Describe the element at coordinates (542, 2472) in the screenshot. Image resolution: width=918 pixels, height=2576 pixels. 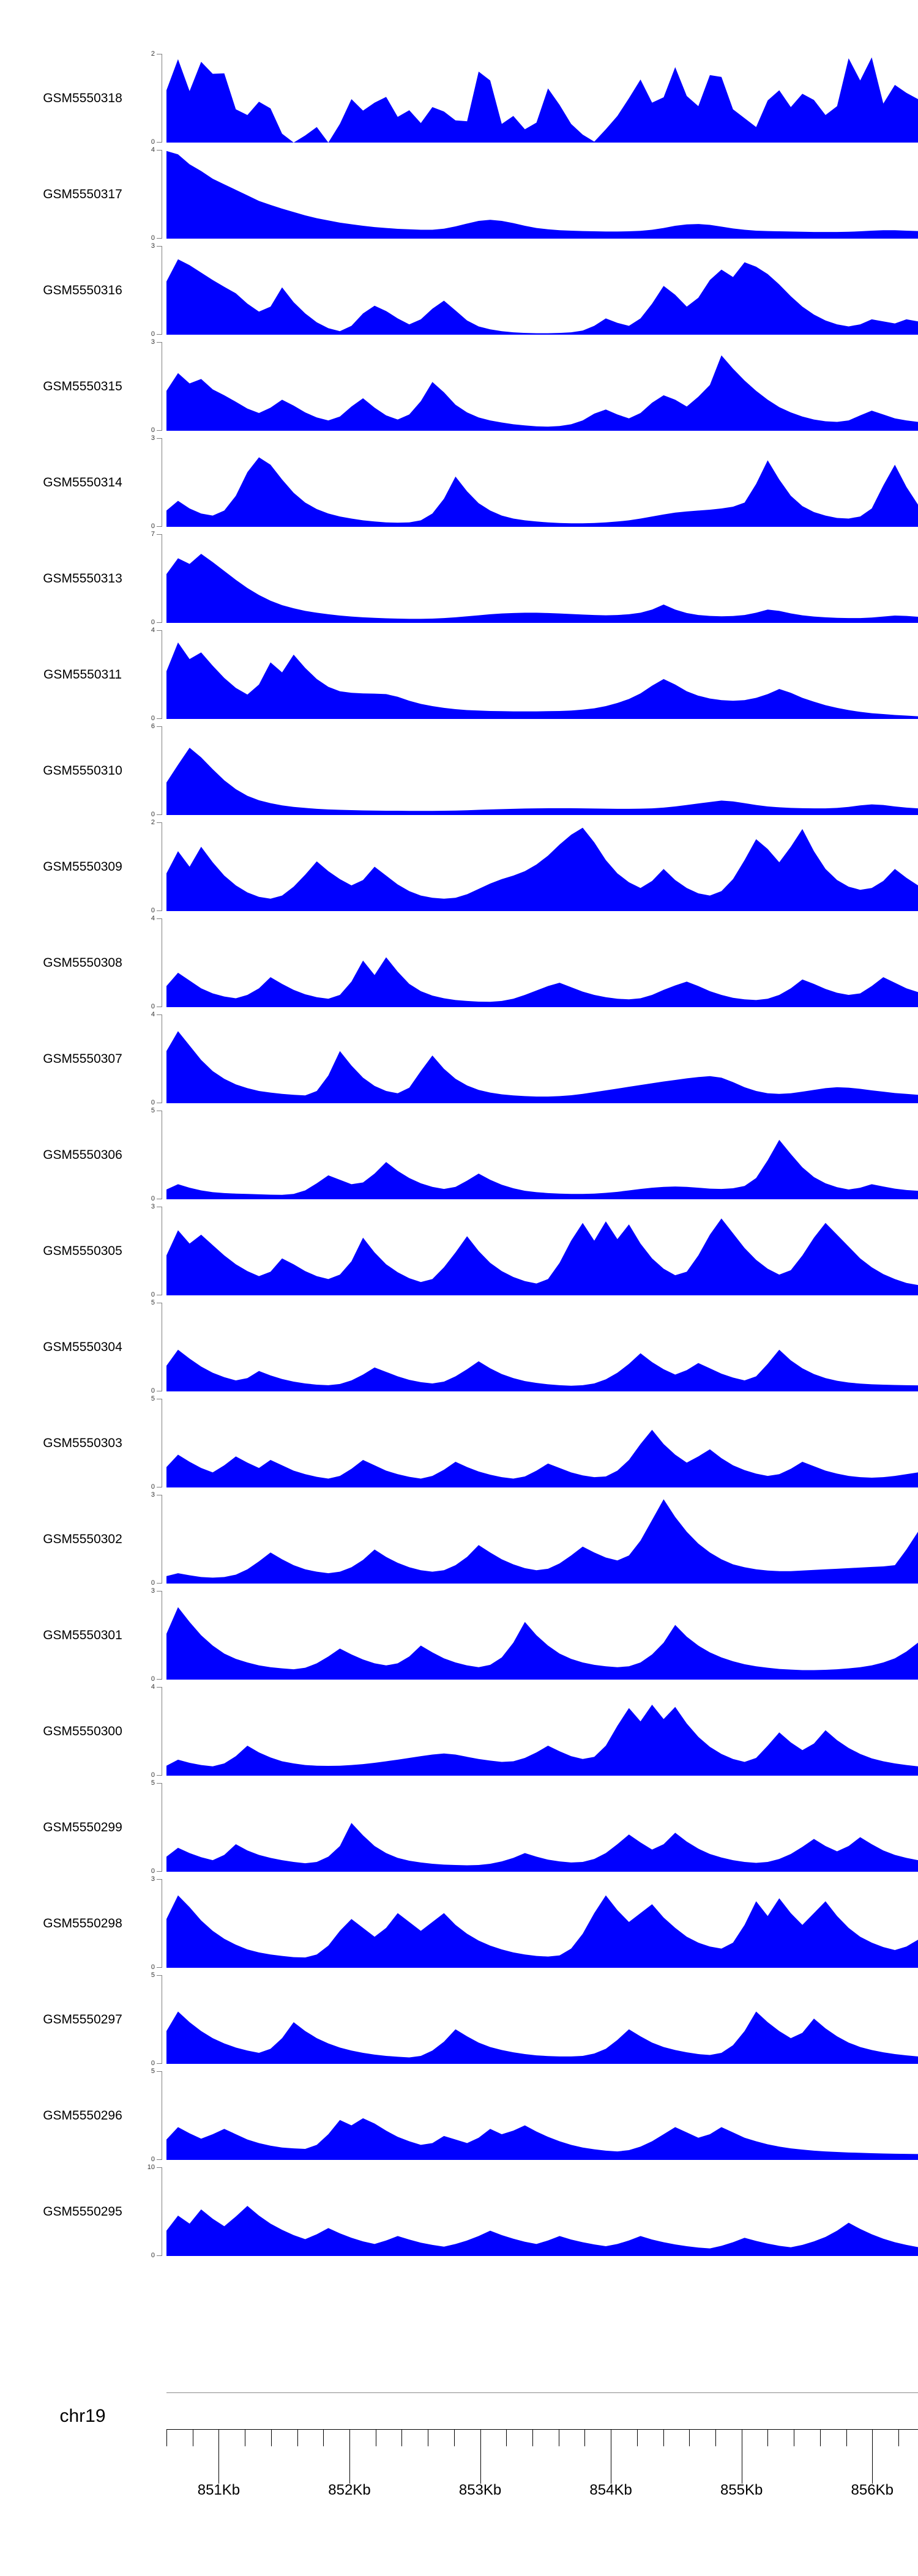
I see `chromosome-tick-group: 851Kb 852Kb 853Kb 854Kb 855Kb 856Kb` at that location.